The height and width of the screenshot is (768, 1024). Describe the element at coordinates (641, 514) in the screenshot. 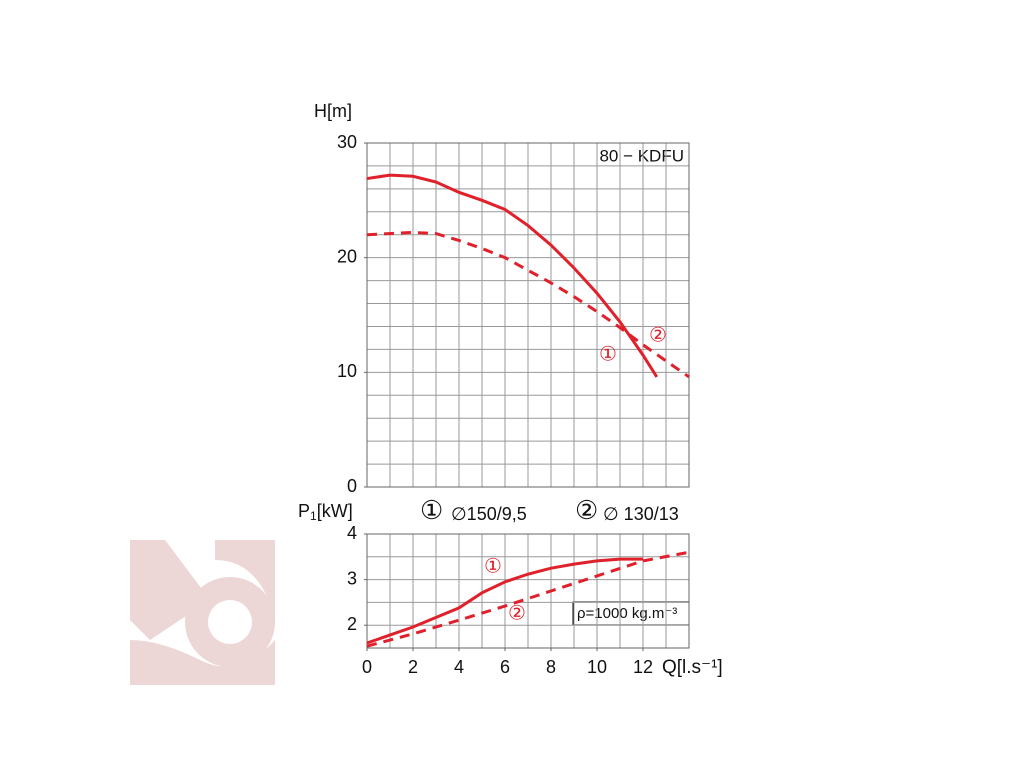

I see `legend-label: ∅ 130/13` at that location.